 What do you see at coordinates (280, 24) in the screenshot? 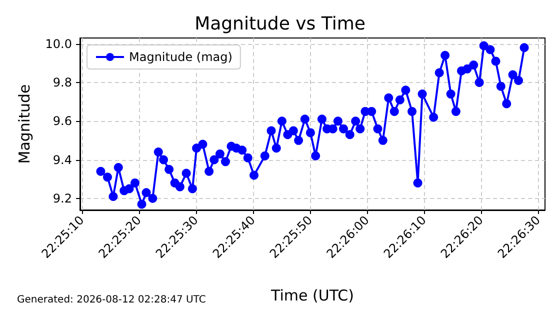
I see `chart-title: Magnitude vs Time` at bounding box center [280, 24].